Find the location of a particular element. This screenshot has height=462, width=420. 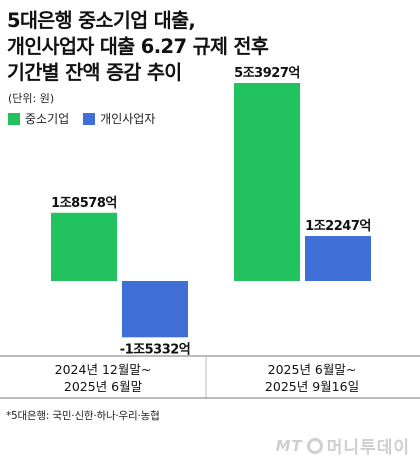

legend-item-individual: 개인사업자 is located at coordinates (119, 118).